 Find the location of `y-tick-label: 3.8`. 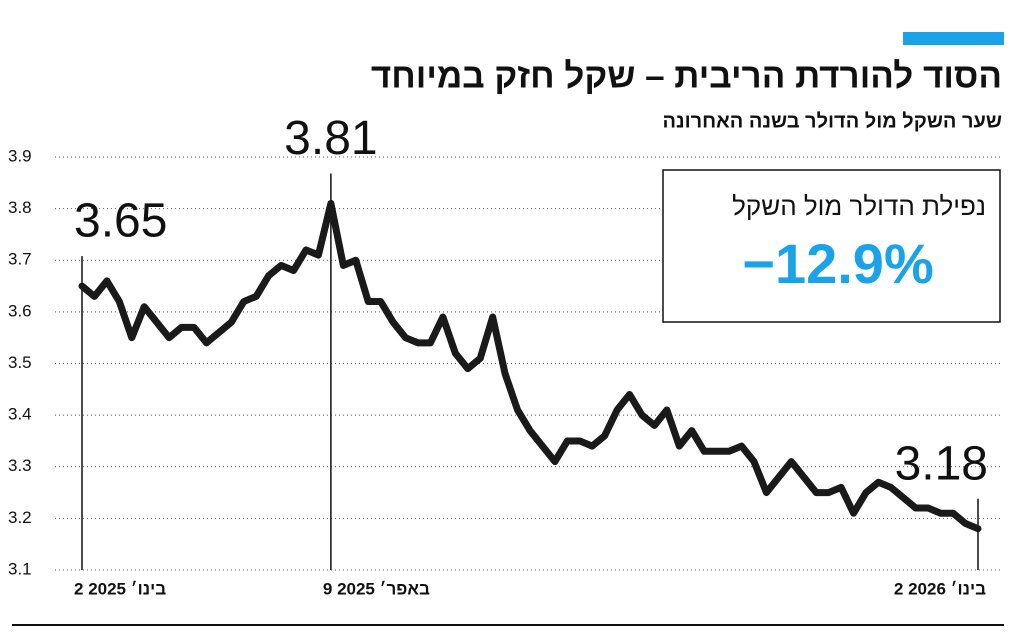

y-tick-label: 3.8 is located at coordinates (20, 207).